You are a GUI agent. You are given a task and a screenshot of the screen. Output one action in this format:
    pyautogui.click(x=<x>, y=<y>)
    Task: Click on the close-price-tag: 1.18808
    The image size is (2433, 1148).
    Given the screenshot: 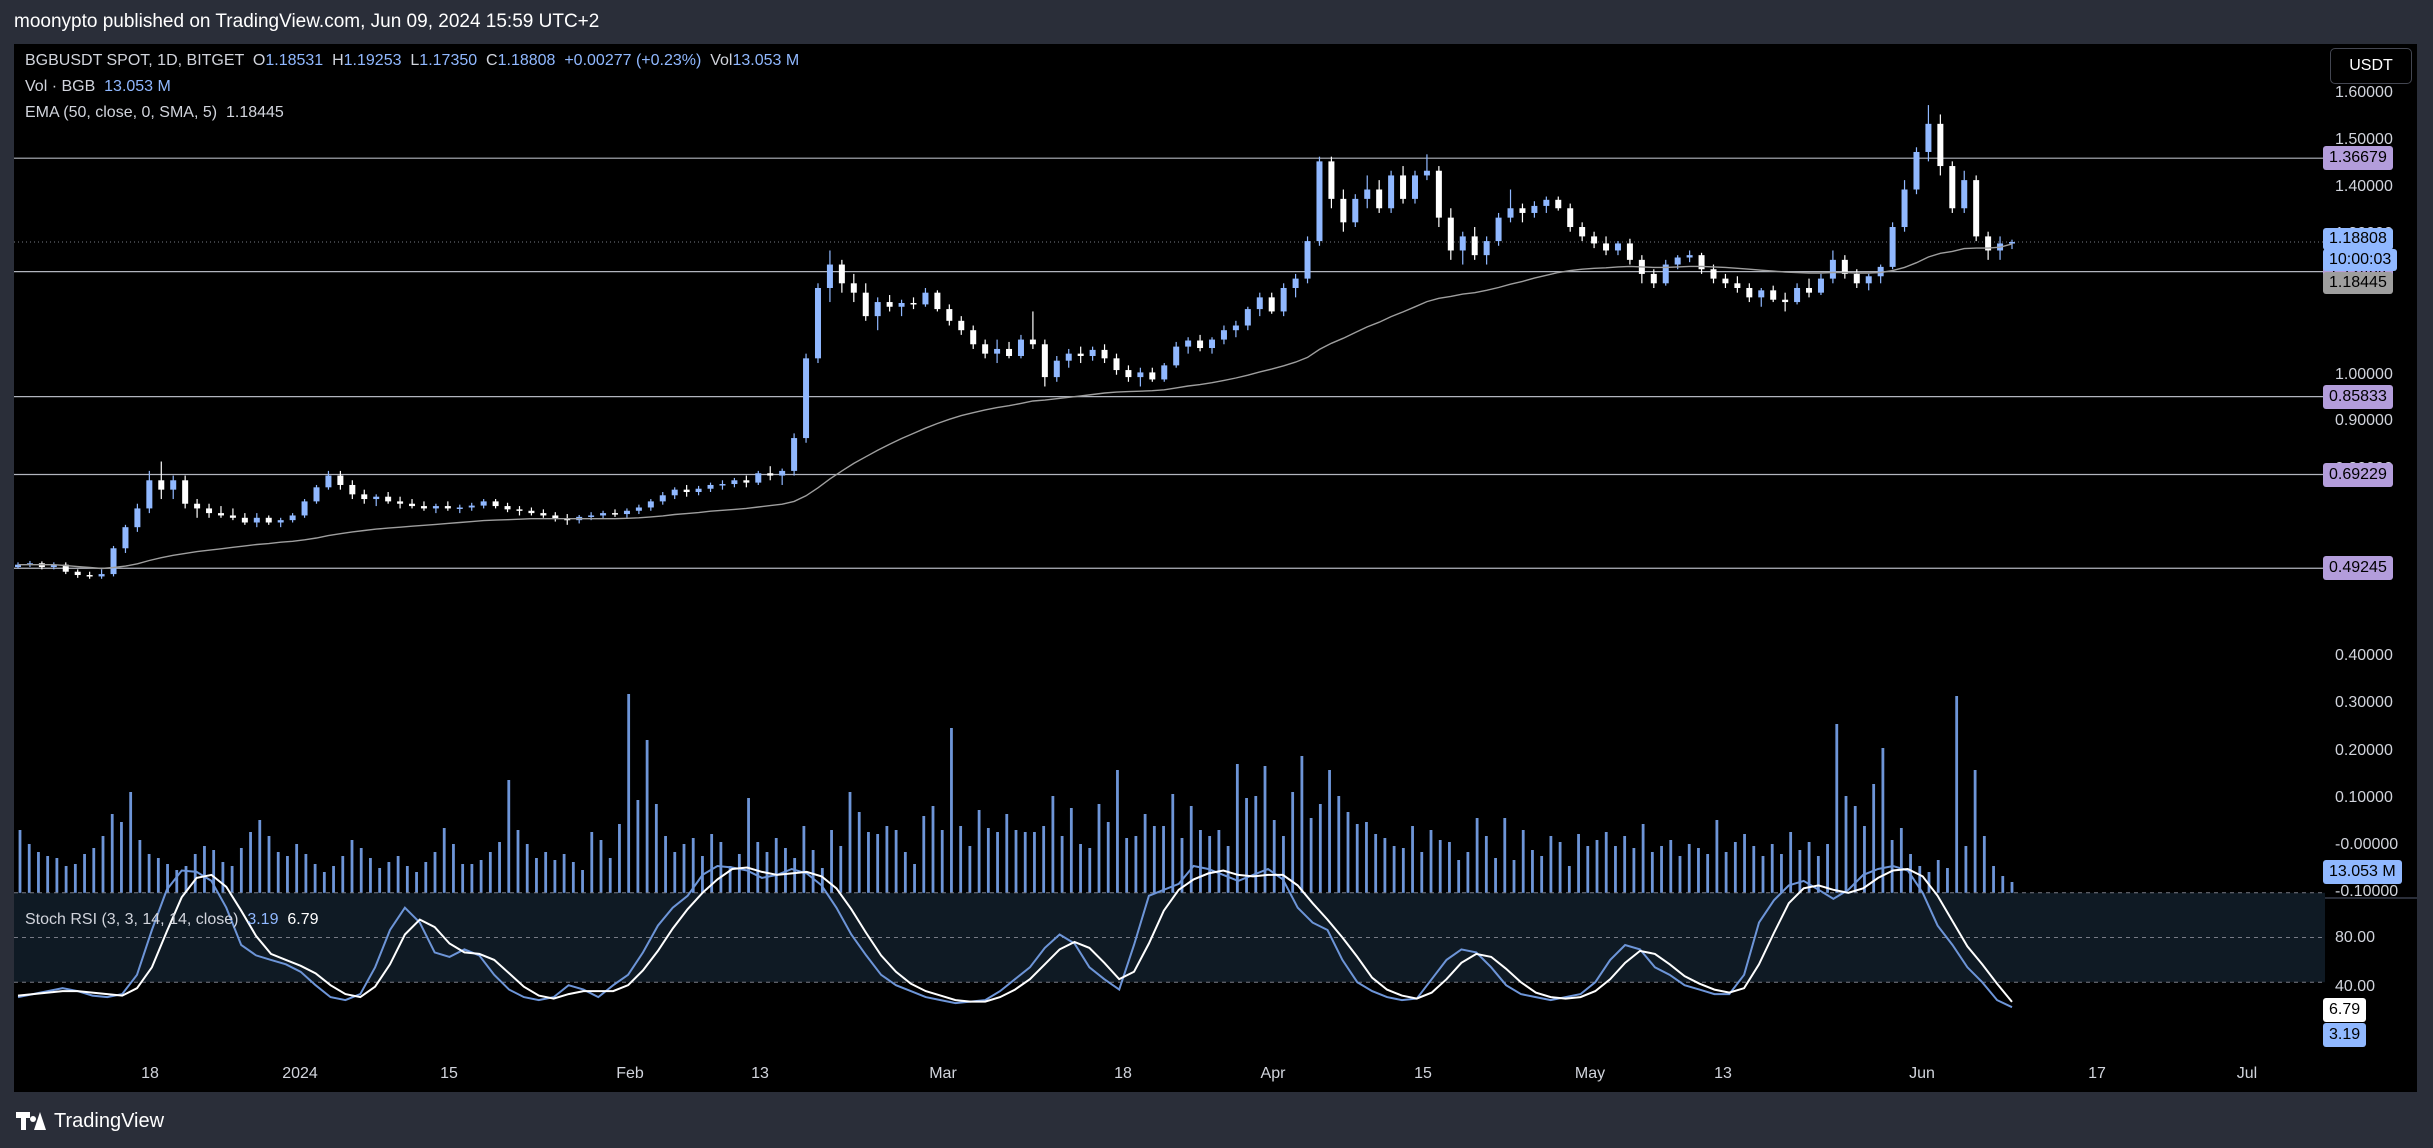 What is the action you would take?
    pyautogui.click(x=2358, y=239)
    